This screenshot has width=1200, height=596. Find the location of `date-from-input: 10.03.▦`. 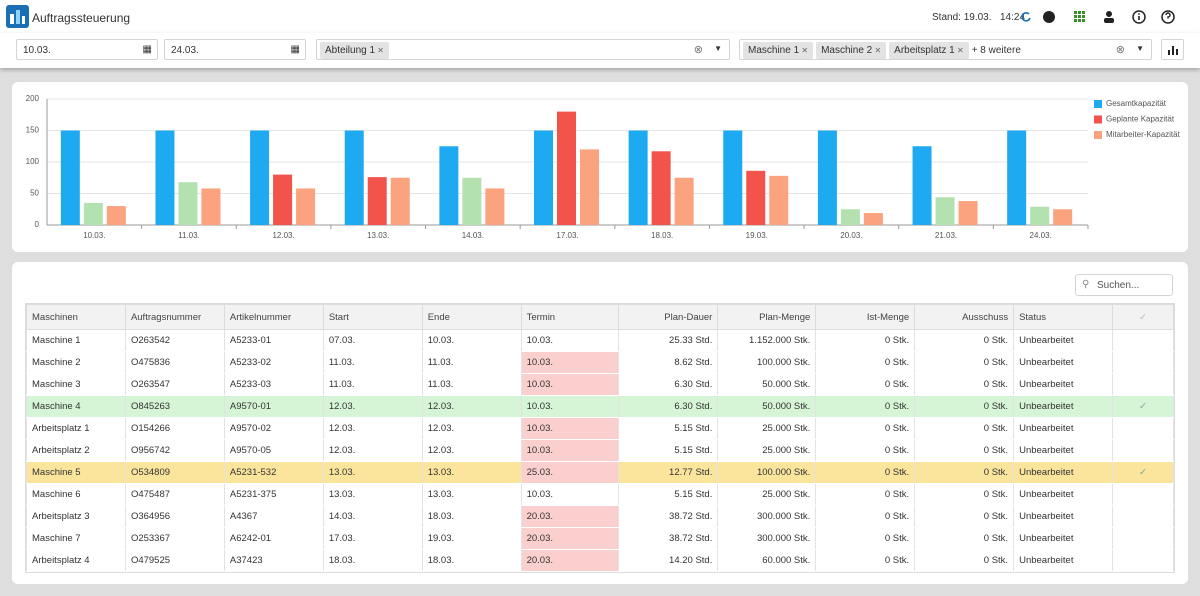

date-from-input: 10.03.▦ is located at coordinates (87, 49).